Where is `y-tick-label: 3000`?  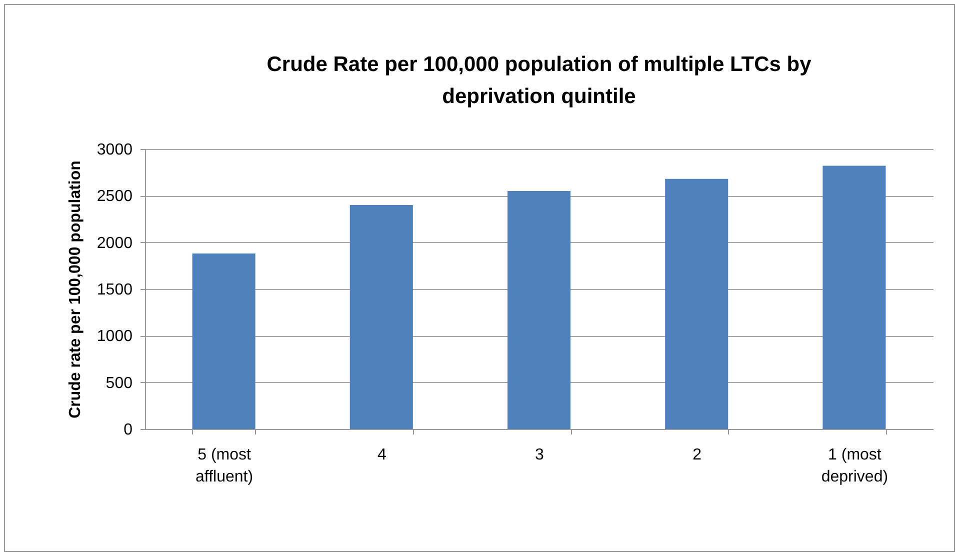
y-tick-label: 3000 is located at coordinates (114, 150).